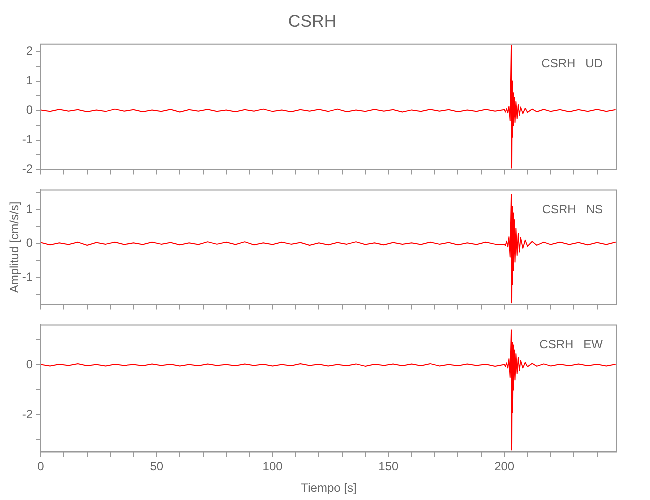  Describe the element at coordinates (157, 467) in the screenshot. I see `x-tick-label: 50` at that location.